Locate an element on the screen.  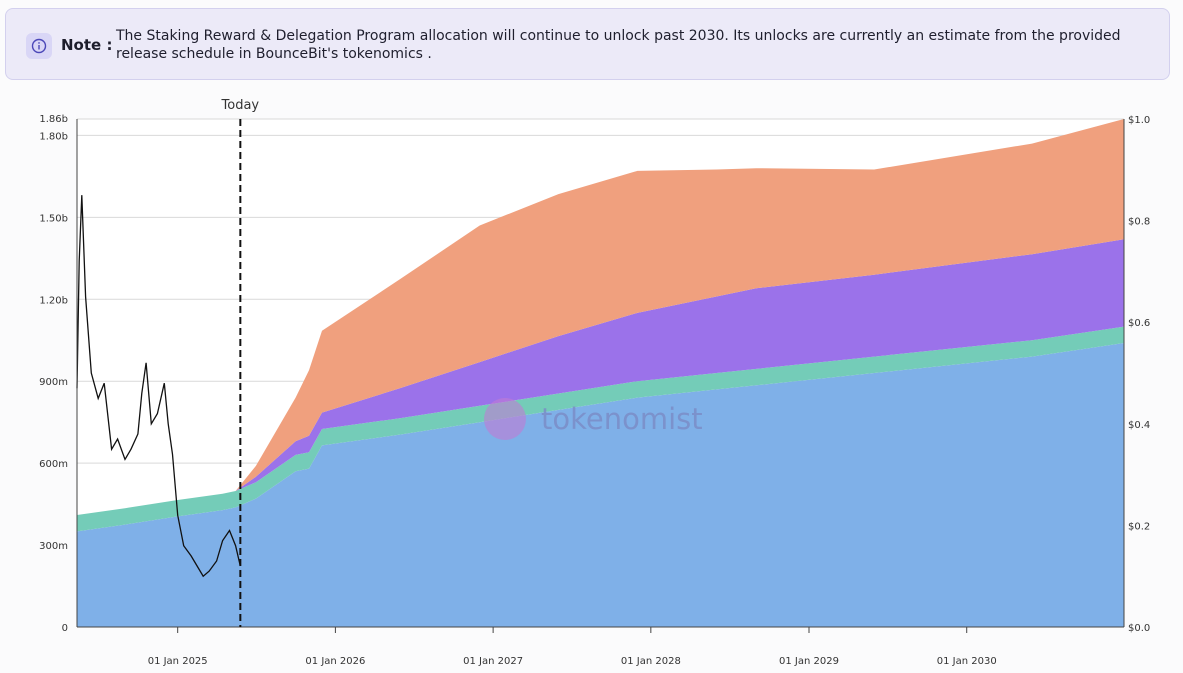
y-left-tick-label: 1.50b is located at coordinates (53, 218).